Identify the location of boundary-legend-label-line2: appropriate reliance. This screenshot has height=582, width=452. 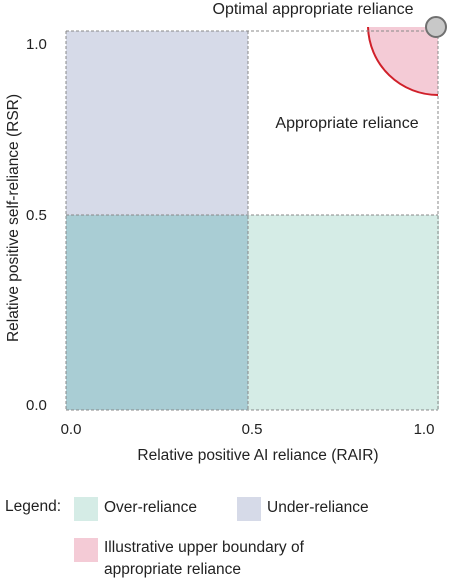
(173, 569).